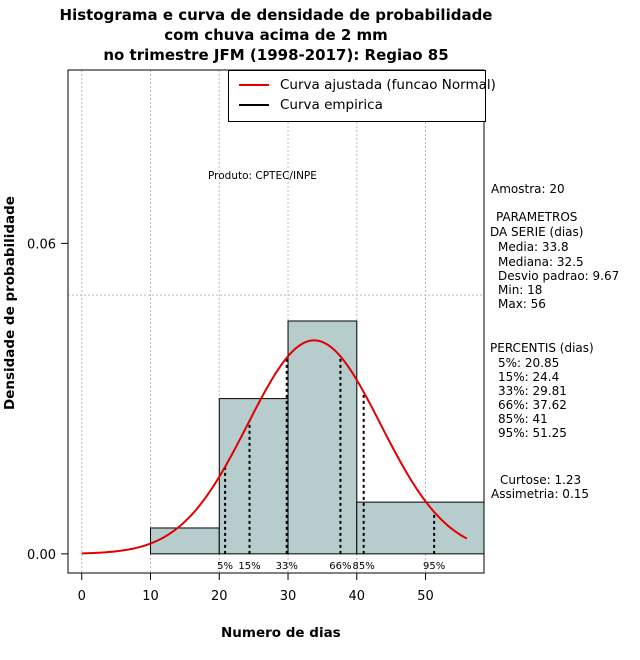 The width and height of the screenshot is (640, 660). I want to click on percentile-label-2: 33%, so click(287, 566).